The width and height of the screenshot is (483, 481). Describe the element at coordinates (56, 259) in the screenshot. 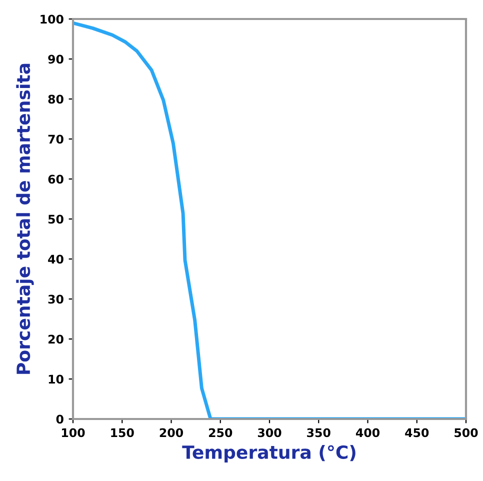

I see `y-tick-label: 40` at that location.